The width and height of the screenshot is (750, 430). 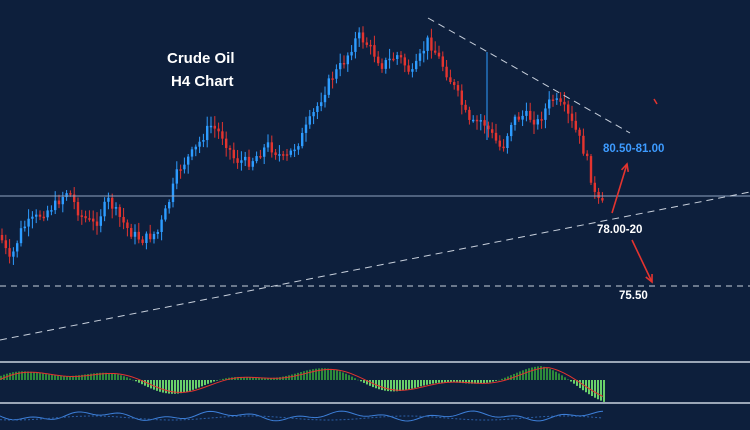 I want to click on arrow-down-to-target-head, so click(x=649, y=278).